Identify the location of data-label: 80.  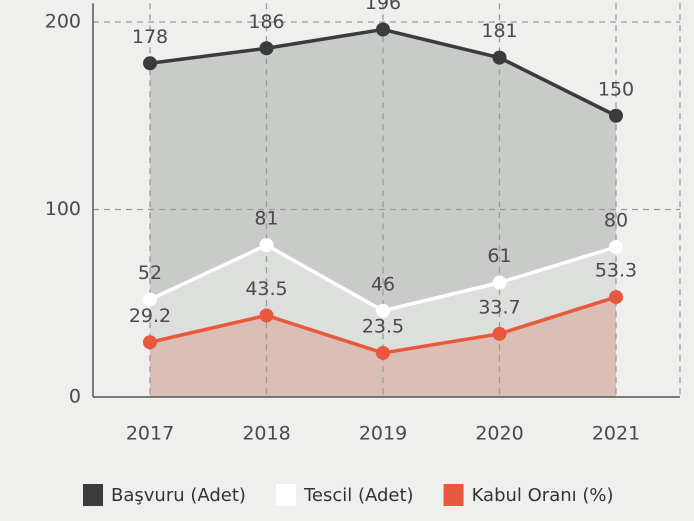
(616, 221).